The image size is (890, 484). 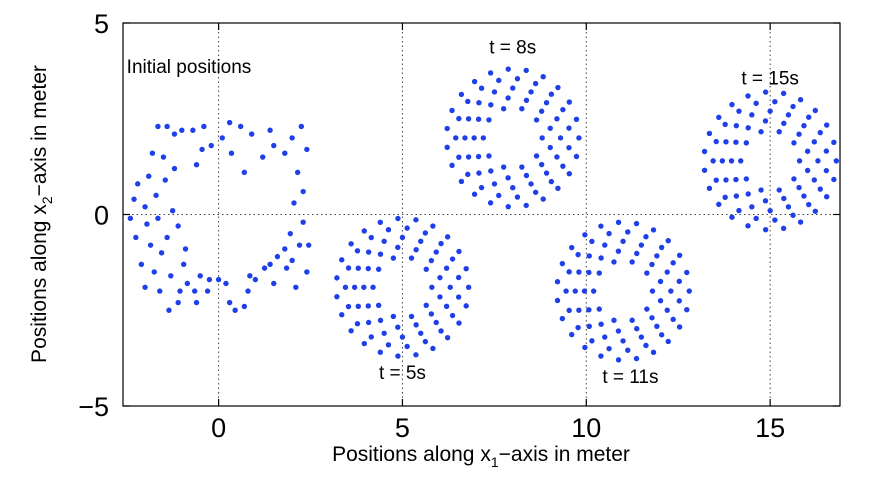 What do you see at coordinates (403, 287) in the screenshot?
I see `point-cluster` at bounding box center [403, 287].